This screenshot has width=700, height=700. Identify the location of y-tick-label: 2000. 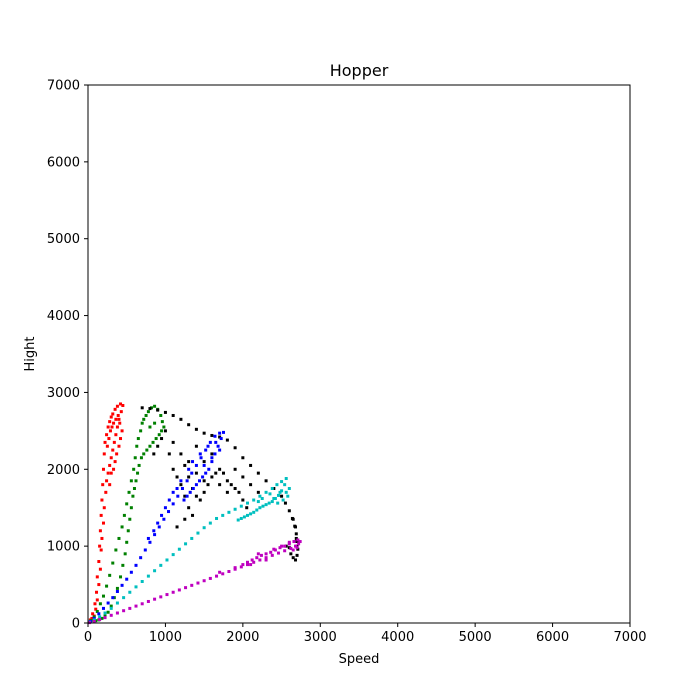
(63, 470).